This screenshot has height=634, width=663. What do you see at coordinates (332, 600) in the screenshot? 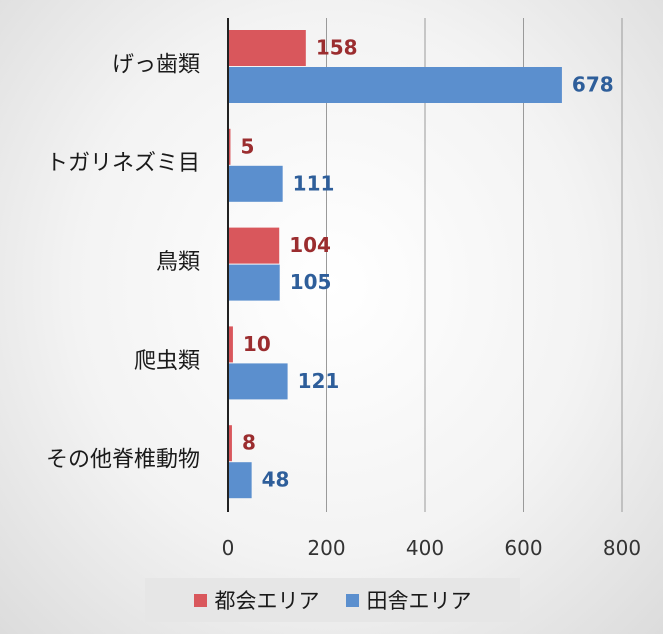
I see `legend: 都会エリア 田舎エリア` at bounding box center [332, 600].